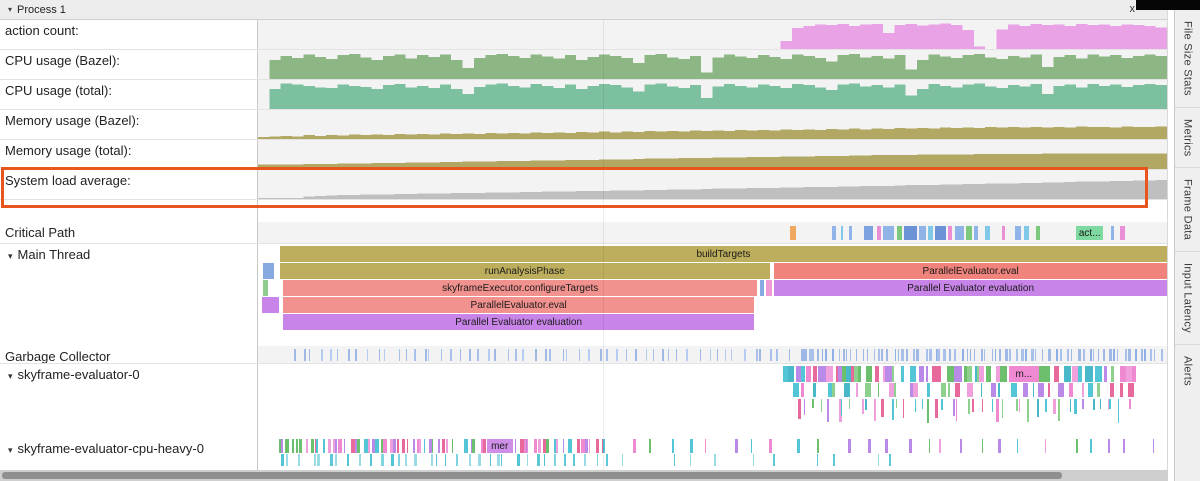 This screenshot has height=481, width=1200. What do you see at coordinates (499, 446) in the screenshot?
I see `trace-slice-labeled: mer` at bounding box center [499, 446].